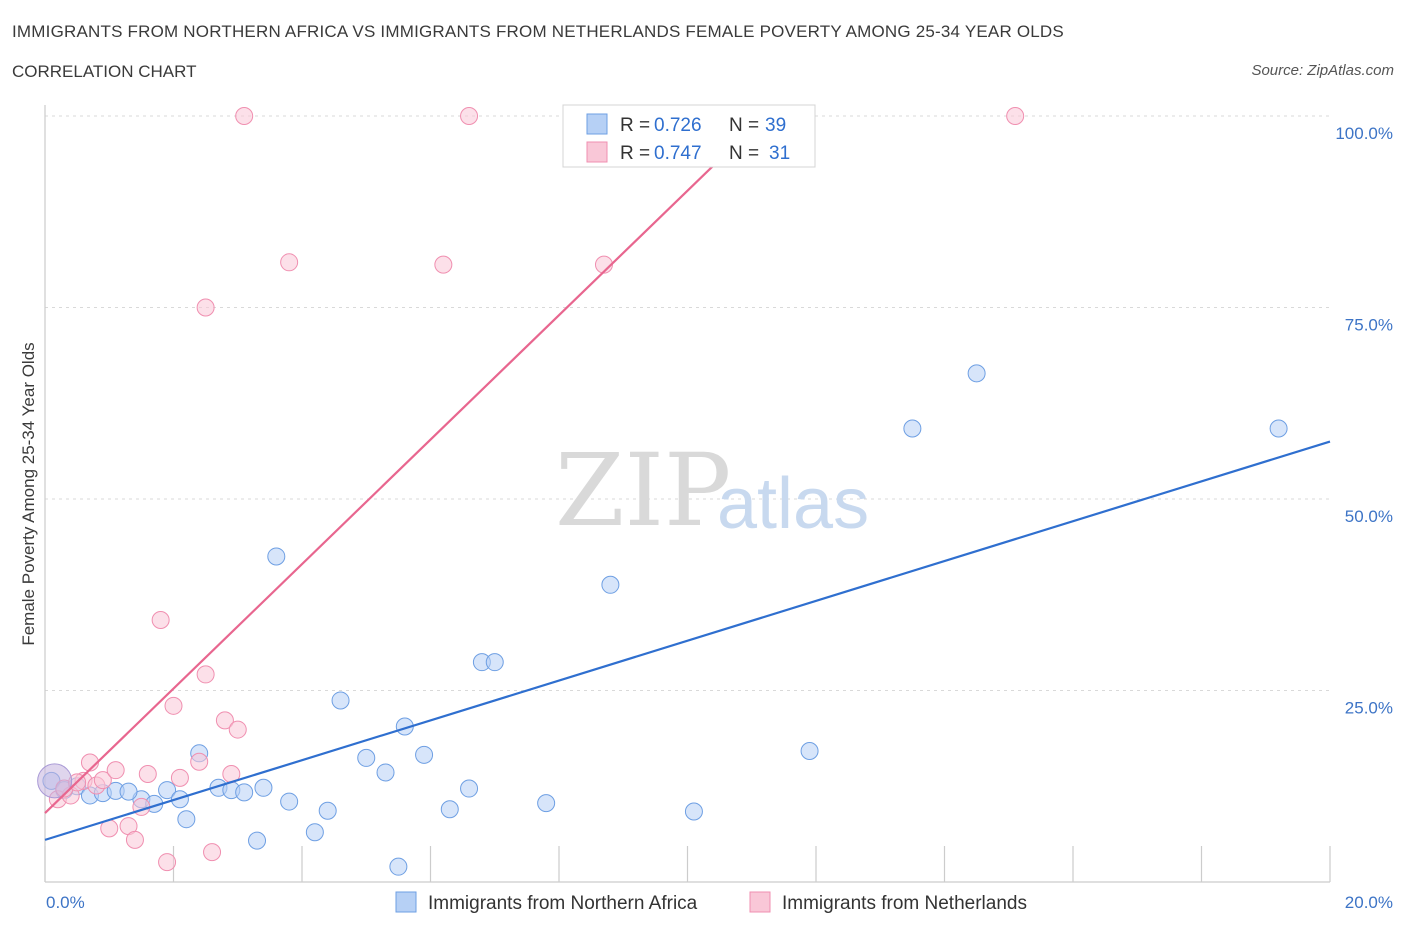  What do you see at coordinates (1364, 421) in the screenshot?
I see `y-tick-labels: 100.0% 75.0% 50.0% 25.0%` at bounding box center [1364, 421].